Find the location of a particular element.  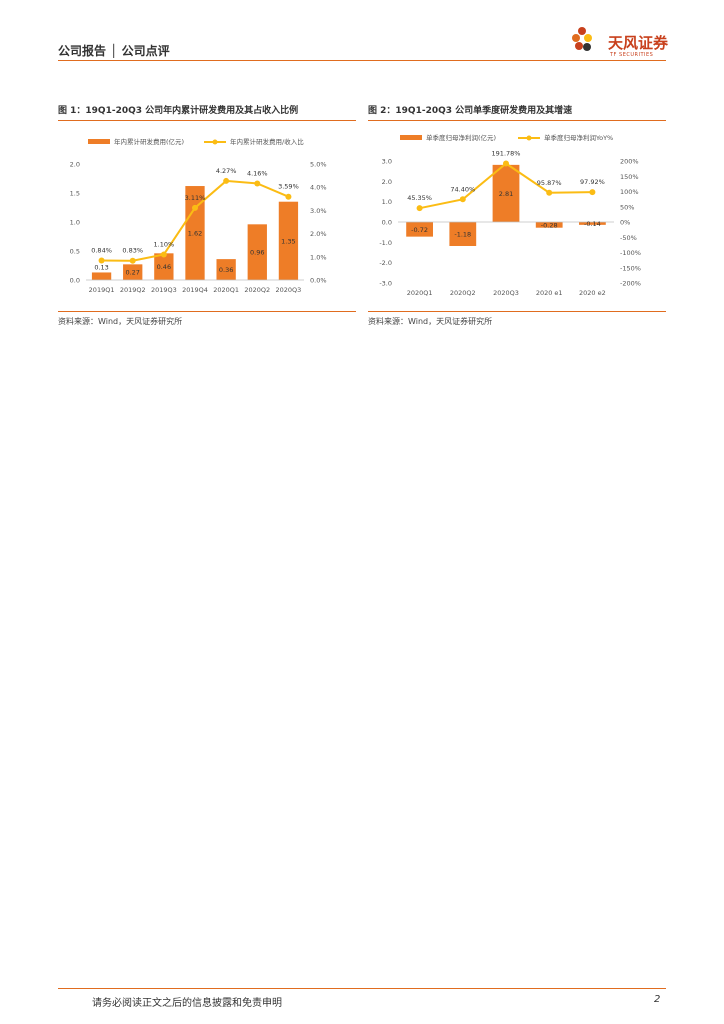

page-number: 2 is located at coordinates (657, 999).